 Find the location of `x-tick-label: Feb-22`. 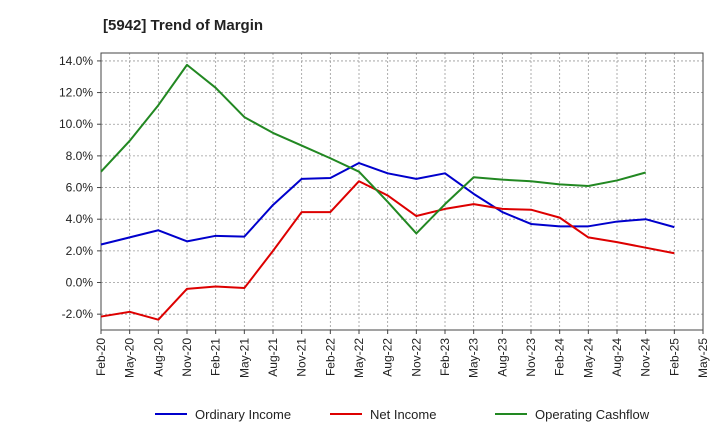

x-tick-label: Feb-22 is located at coordinates (330, 357).